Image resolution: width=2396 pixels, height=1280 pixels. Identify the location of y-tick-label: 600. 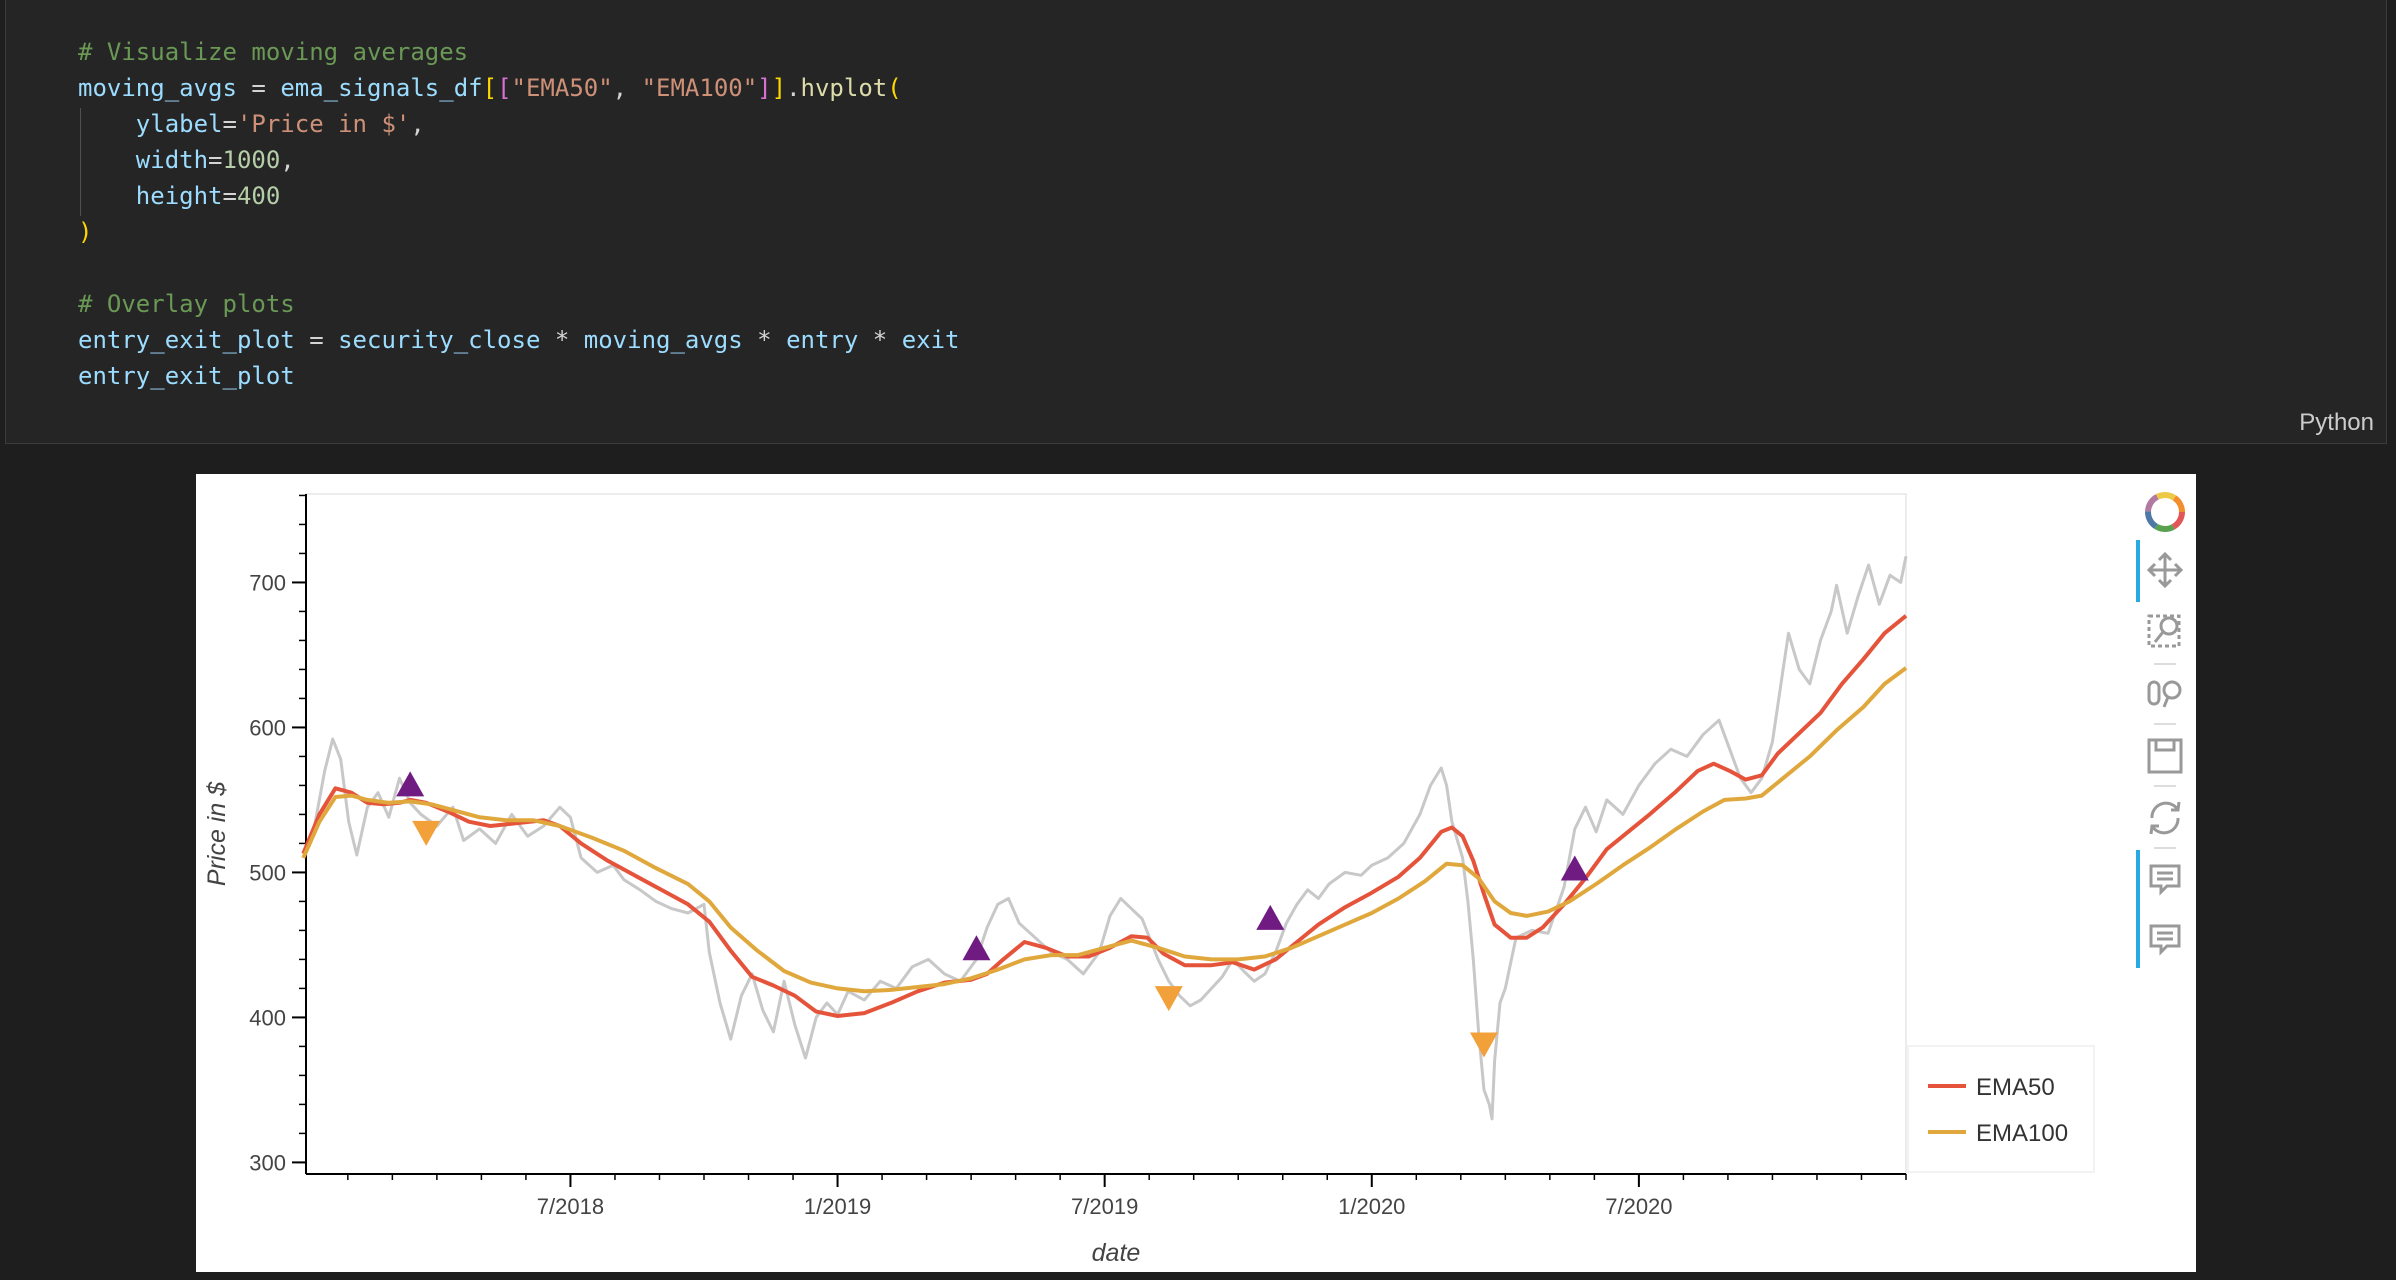
(267, 727).